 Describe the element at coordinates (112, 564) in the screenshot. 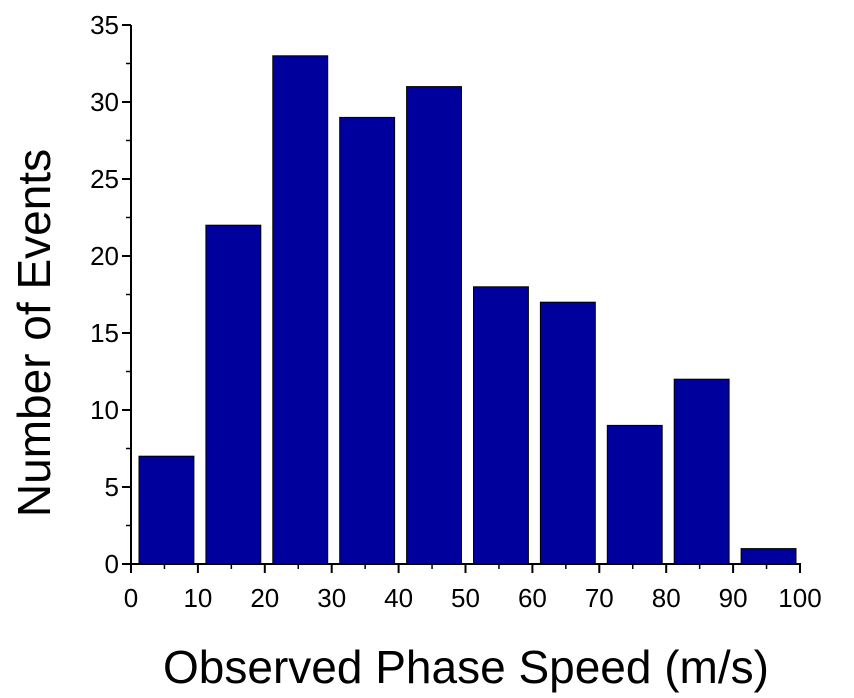

I see `y-tick-label: 0` at that location.